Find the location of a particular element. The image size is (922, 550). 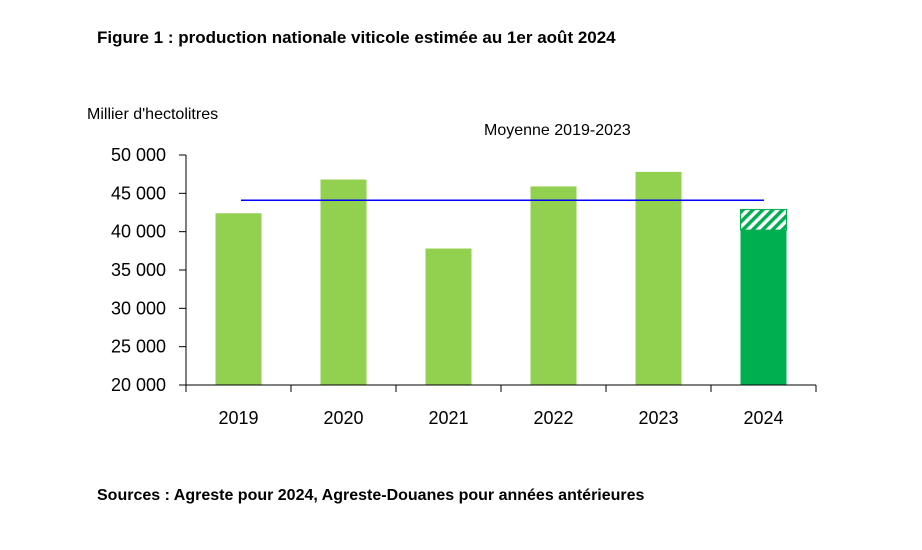

bar-2024 is located at coordinates (763, 307).